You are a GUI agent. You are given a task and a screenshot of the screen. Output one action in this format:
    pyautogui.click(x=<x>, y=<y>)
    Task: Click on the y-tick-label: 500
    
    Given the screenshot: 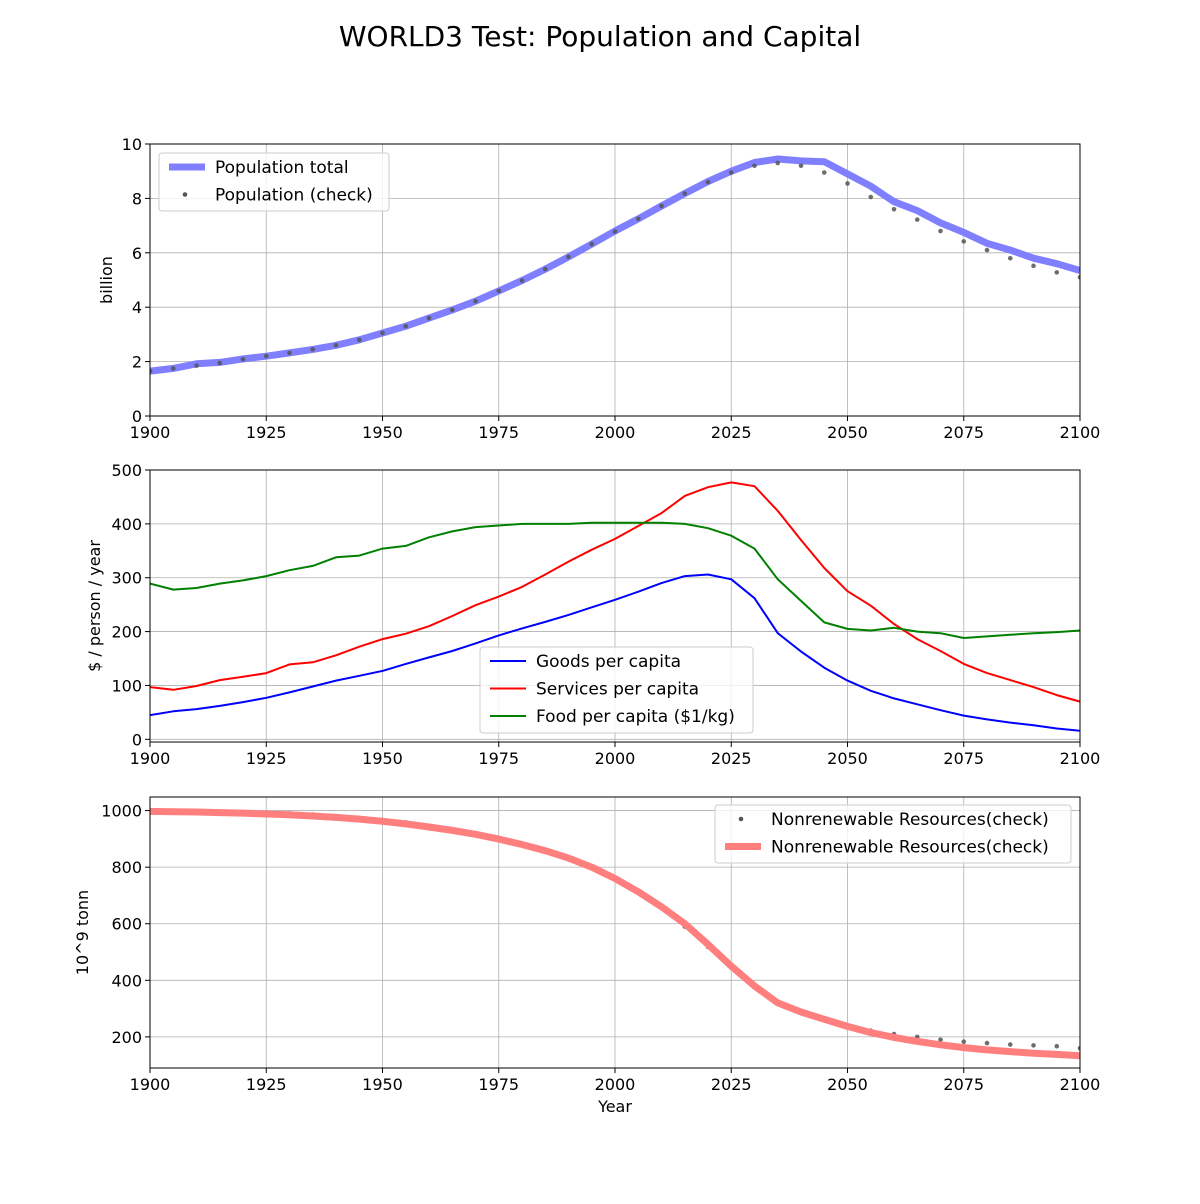 What is the action you would take?
    pyautogui.click(x=126, y=470)
    